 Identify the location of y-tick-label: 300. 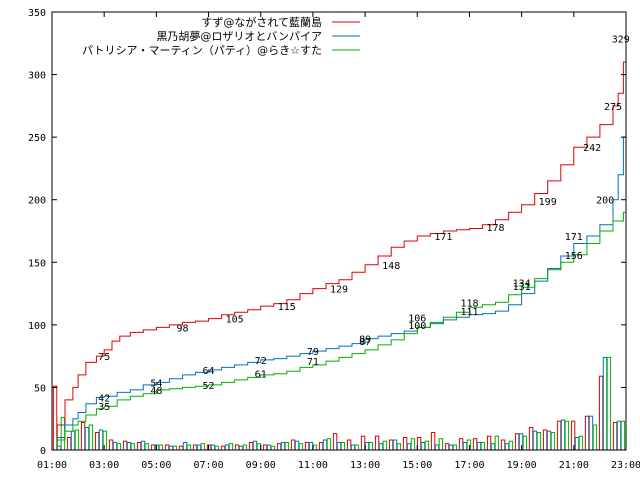
(37, 76).